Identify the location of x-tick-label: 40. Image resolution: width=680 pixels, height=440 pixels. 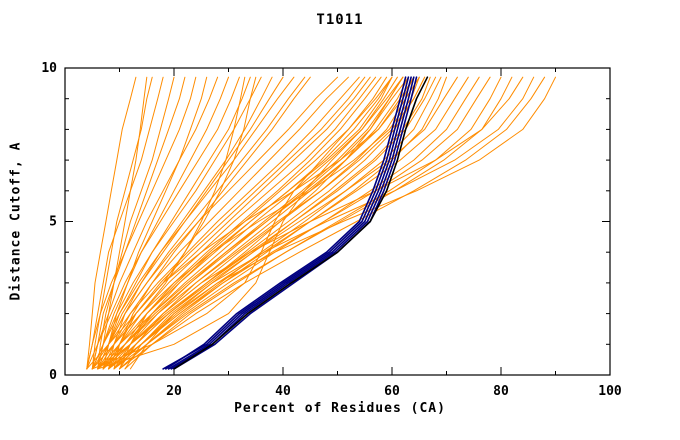
(283, 391).